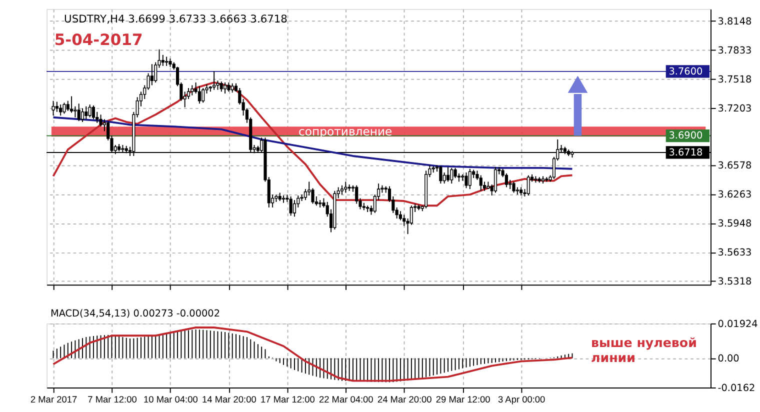 The width and height of the screenshot is (760, 412). I want to click on y-tick-label: 3.8148, so click(735, 22).